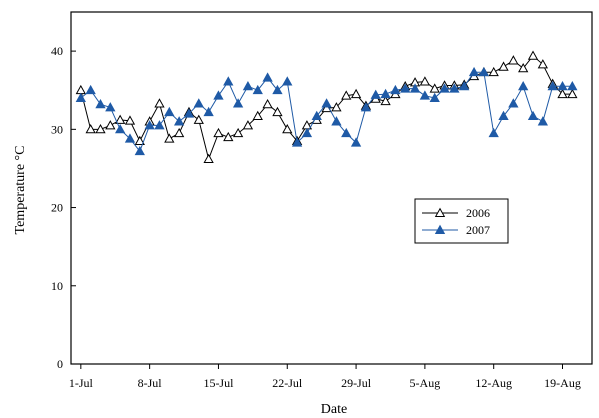  Describe the element at coordinates (478, 213) in the screenshot. I see `legend-label: 2006` at that location.